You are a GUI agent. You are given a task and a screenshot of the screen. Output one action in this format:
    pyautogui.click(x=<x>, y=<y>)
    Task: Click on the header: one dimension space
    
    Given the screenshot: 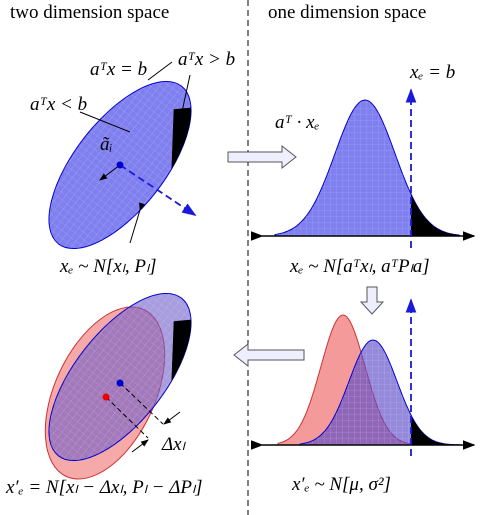 What is the action you would take?
    pyautogui.click(x=347, y=12)
    